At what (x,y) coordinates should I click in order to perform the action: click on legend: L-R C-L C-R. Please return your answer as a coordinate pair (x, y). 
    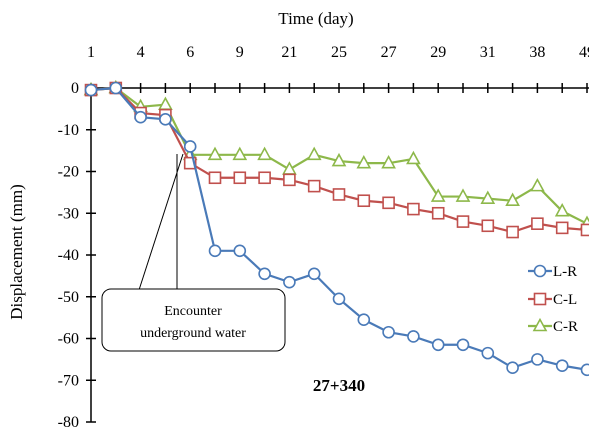
    Looking at the image, I should click on (553, 299).